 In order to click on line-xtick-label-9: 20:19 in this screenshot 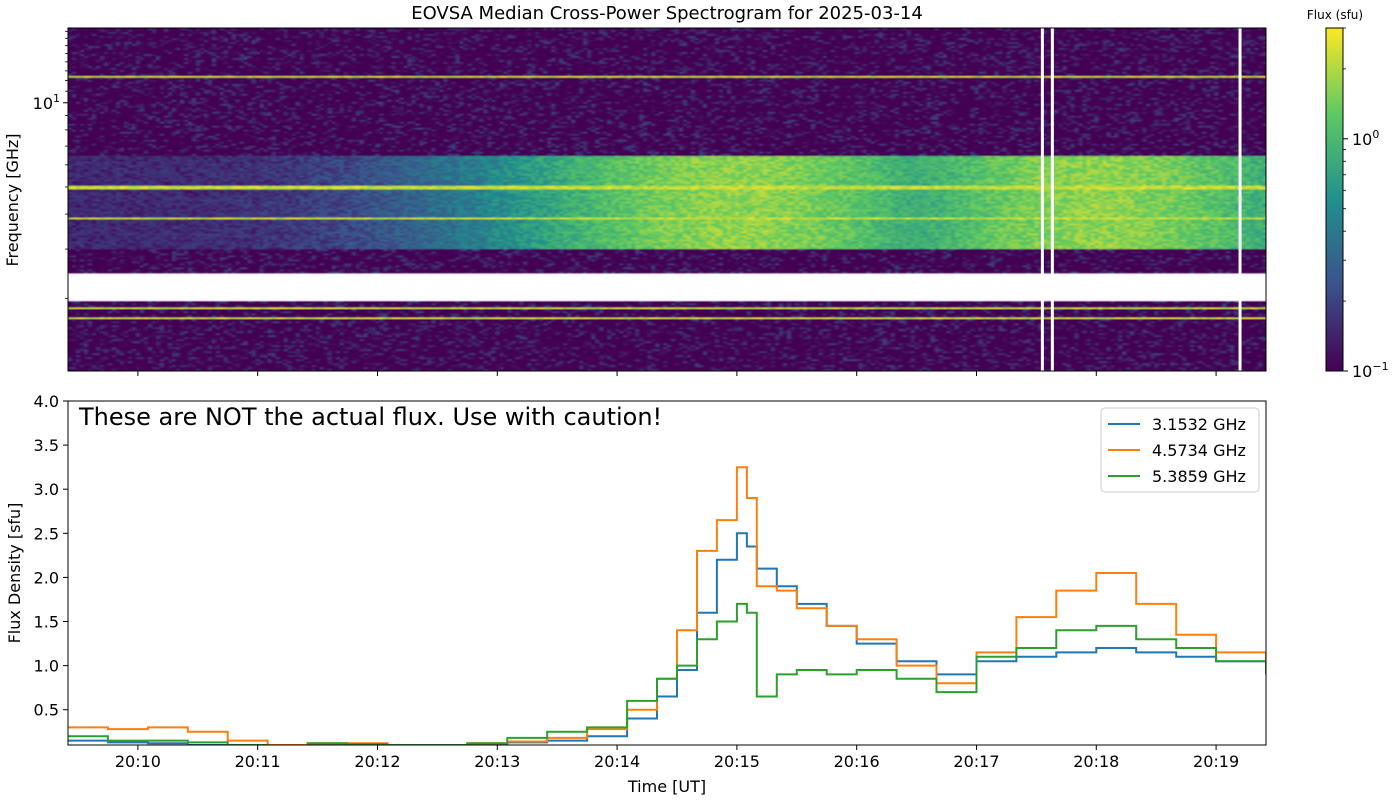, I will do `click(1216, 761)`.